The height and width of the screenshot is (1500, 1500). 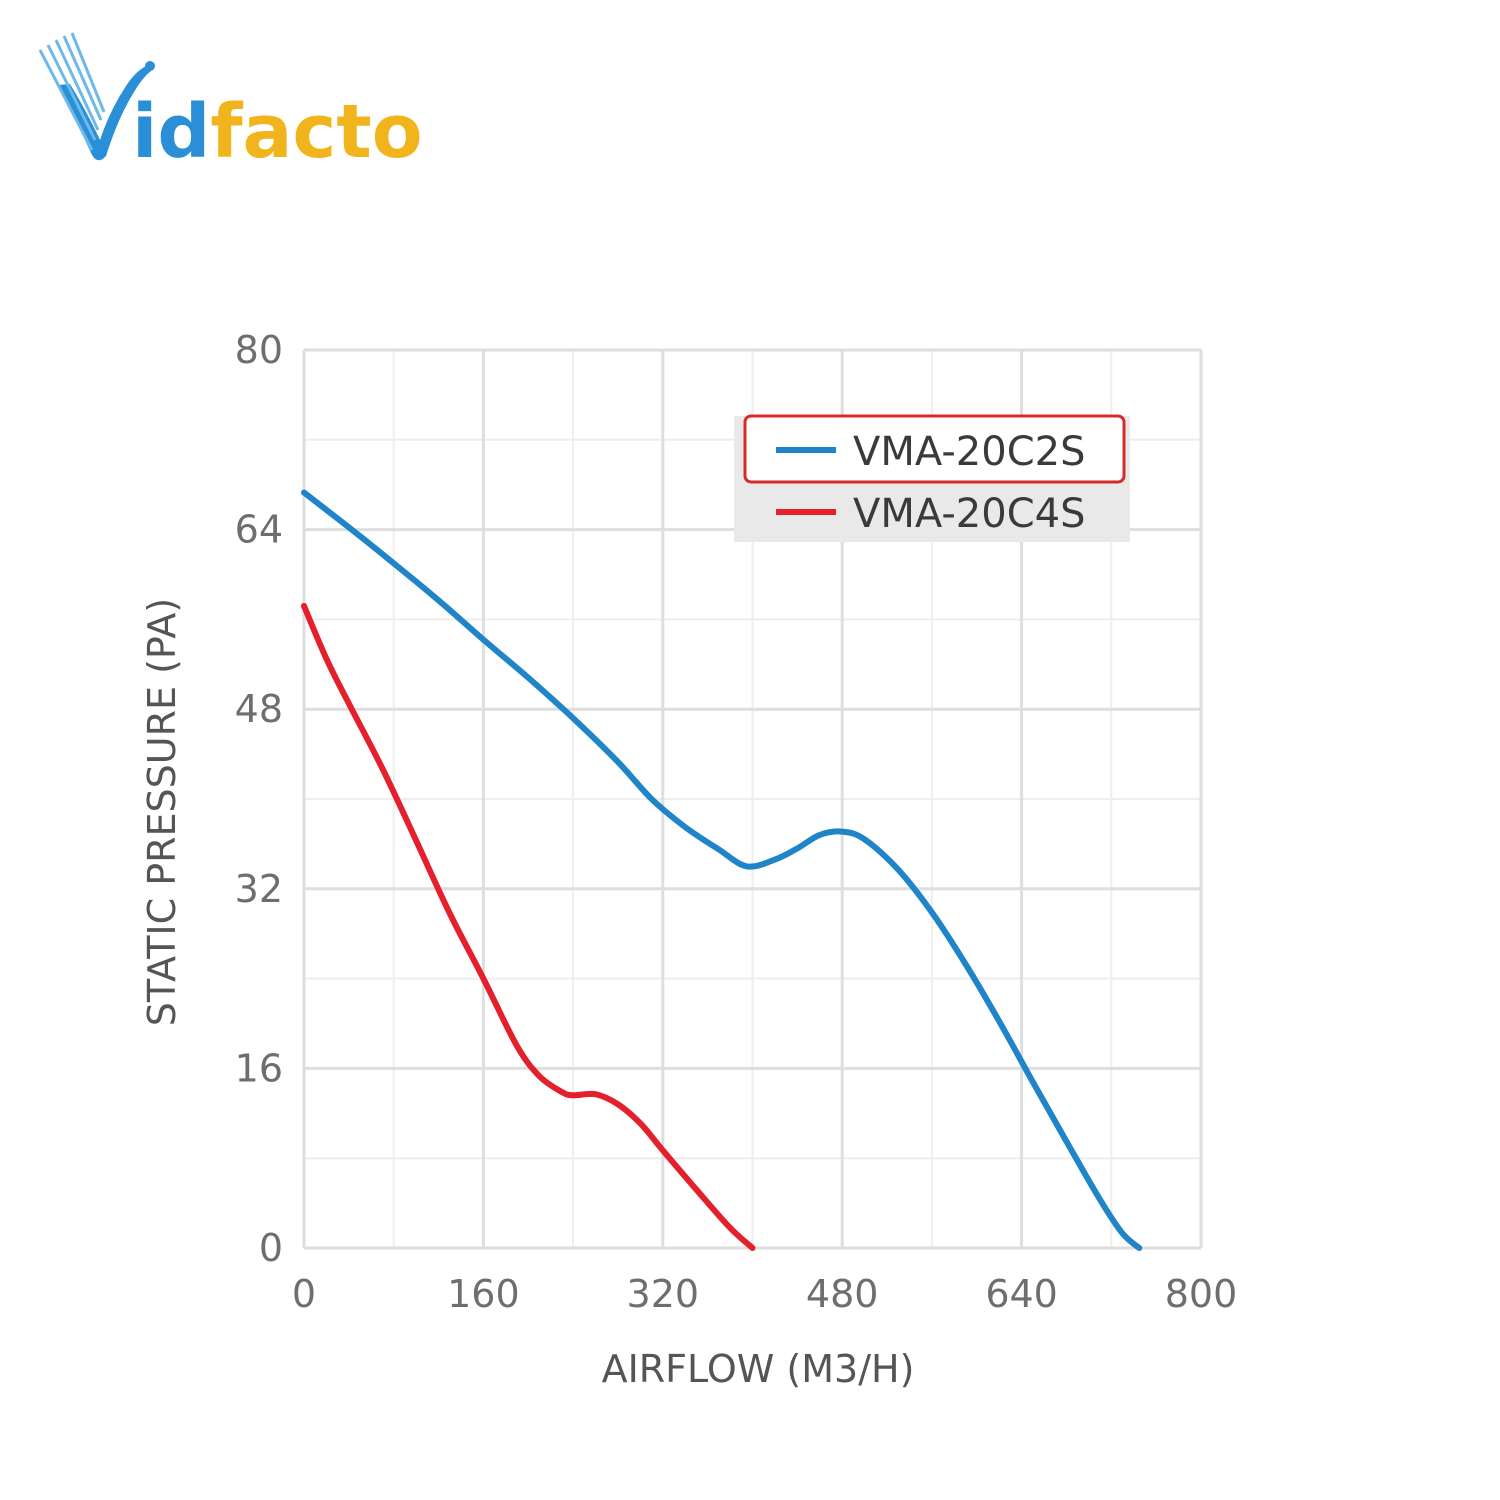 What do you see at coordinates (969, 452) in the screenshot?
I see `legend-label: VMA-20C2S` at bounding box center [969, 452].